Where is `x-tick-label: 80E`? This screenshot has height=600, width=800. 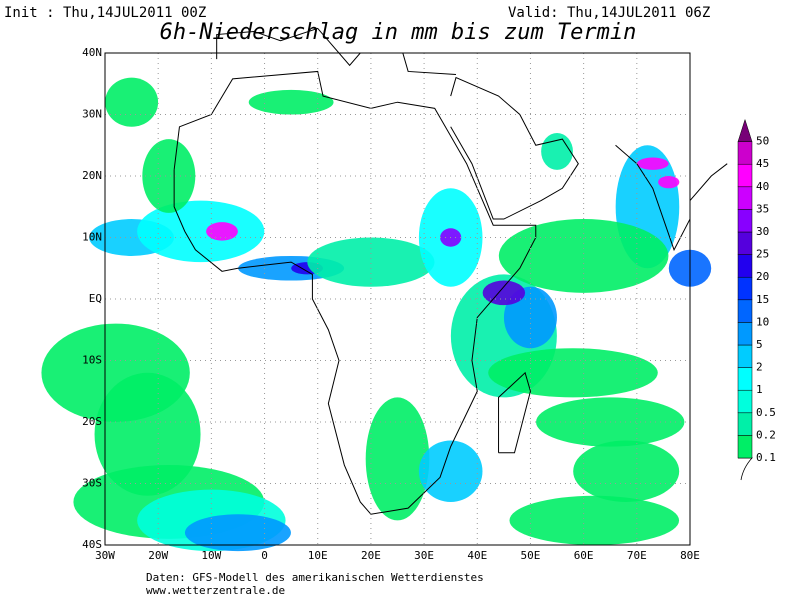
x-tick-label: 80E is located at coordinates (690, 555).